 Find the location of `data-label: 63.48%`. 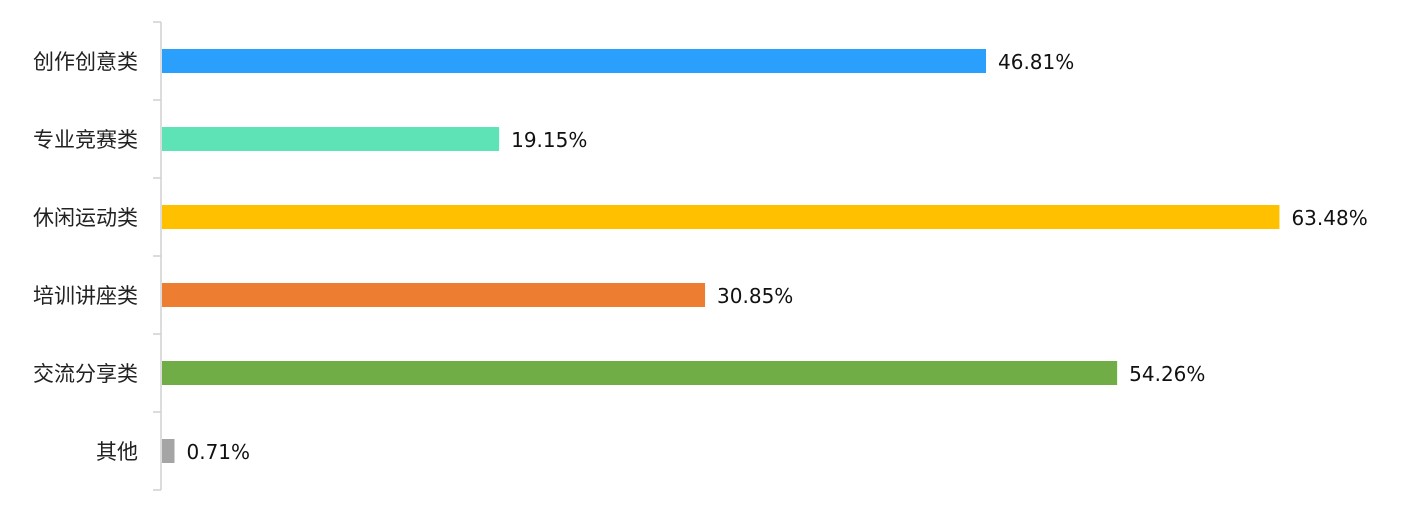

data-label: 63.48% is located at coordinates (1329, 218).